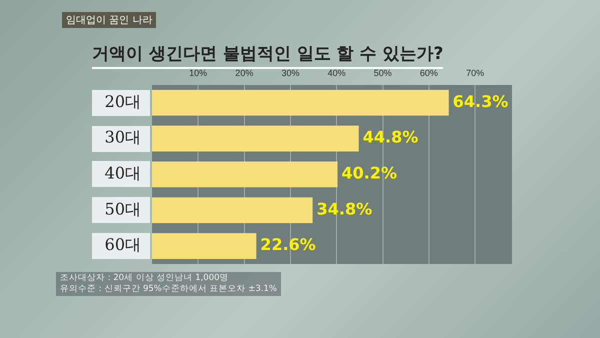 This screenshot has height=338, width=600. I want to click on x-tick-label: 70%, so click(475, 73).